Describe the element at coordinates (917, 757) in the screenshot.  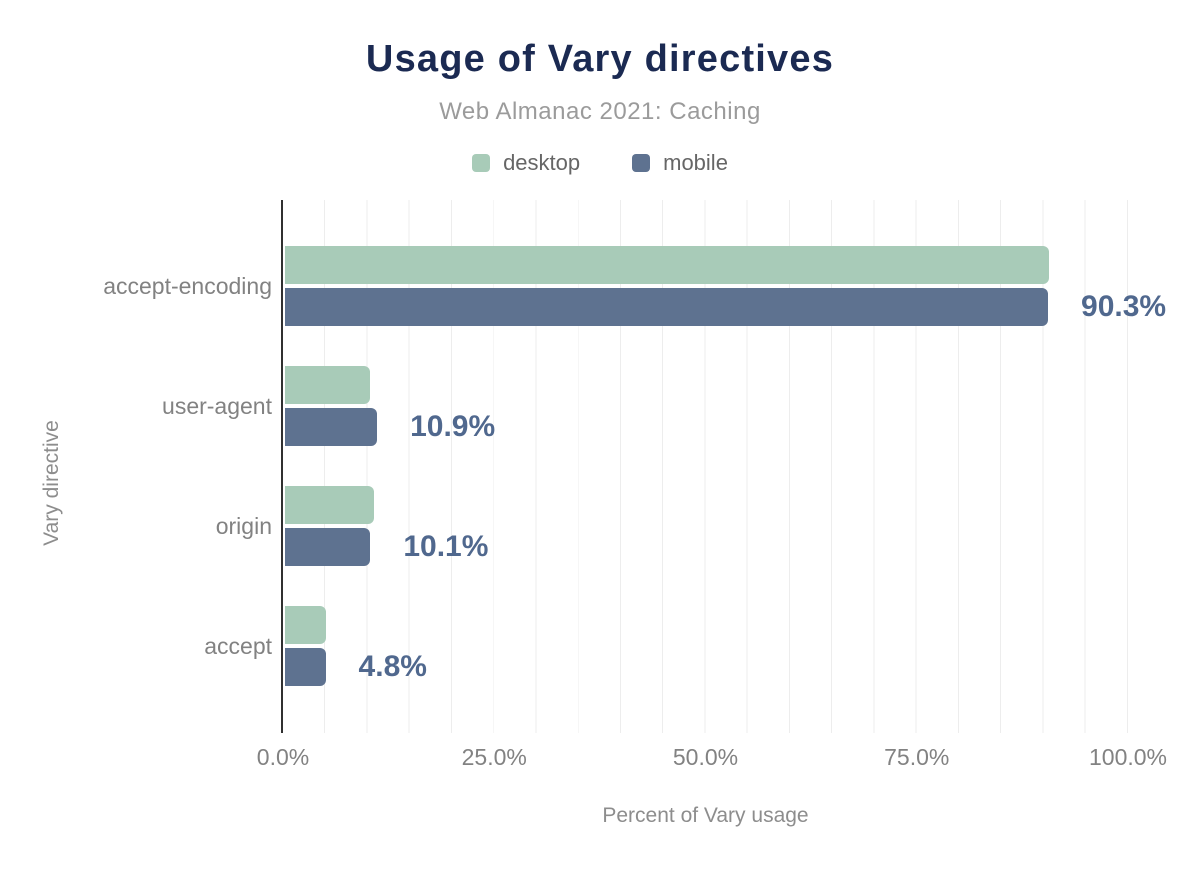
I see `x-tick-75: 75.0%` at that location.